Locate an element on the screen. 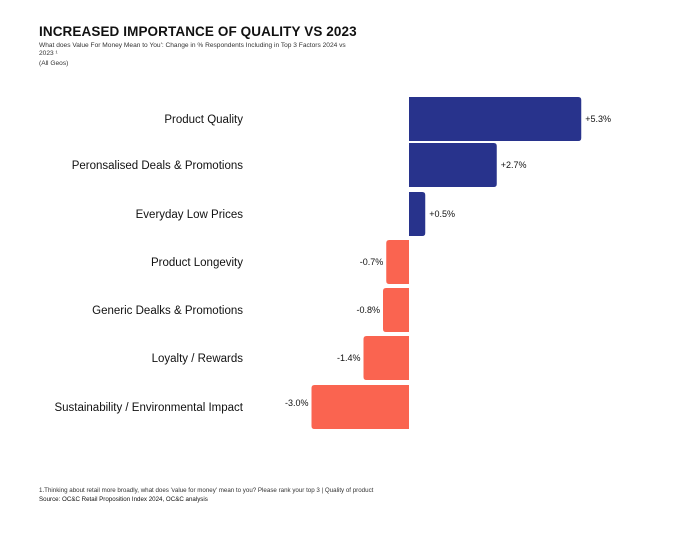 The image size is (688, 533). category-label-6: Sustainability / Environmental Impact is located at coordinates (148, 408).